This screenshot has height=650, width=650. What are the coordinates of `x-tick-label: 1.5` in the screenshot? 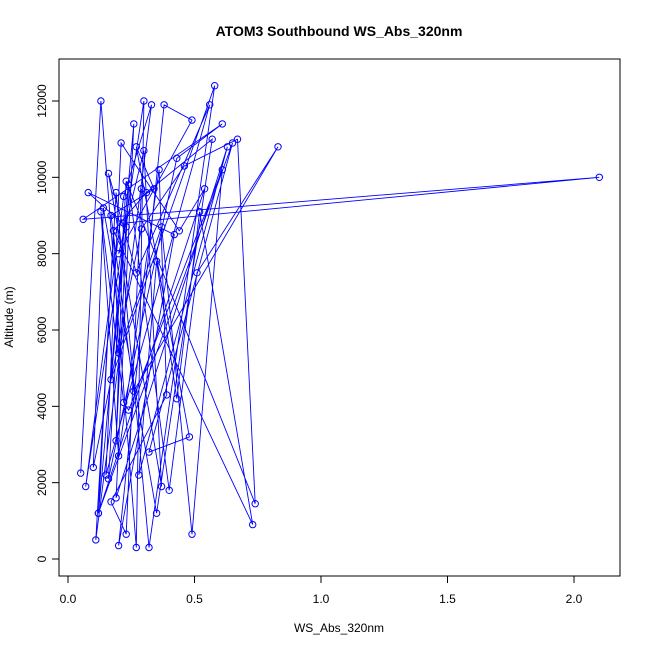 It's located at (447, 599).